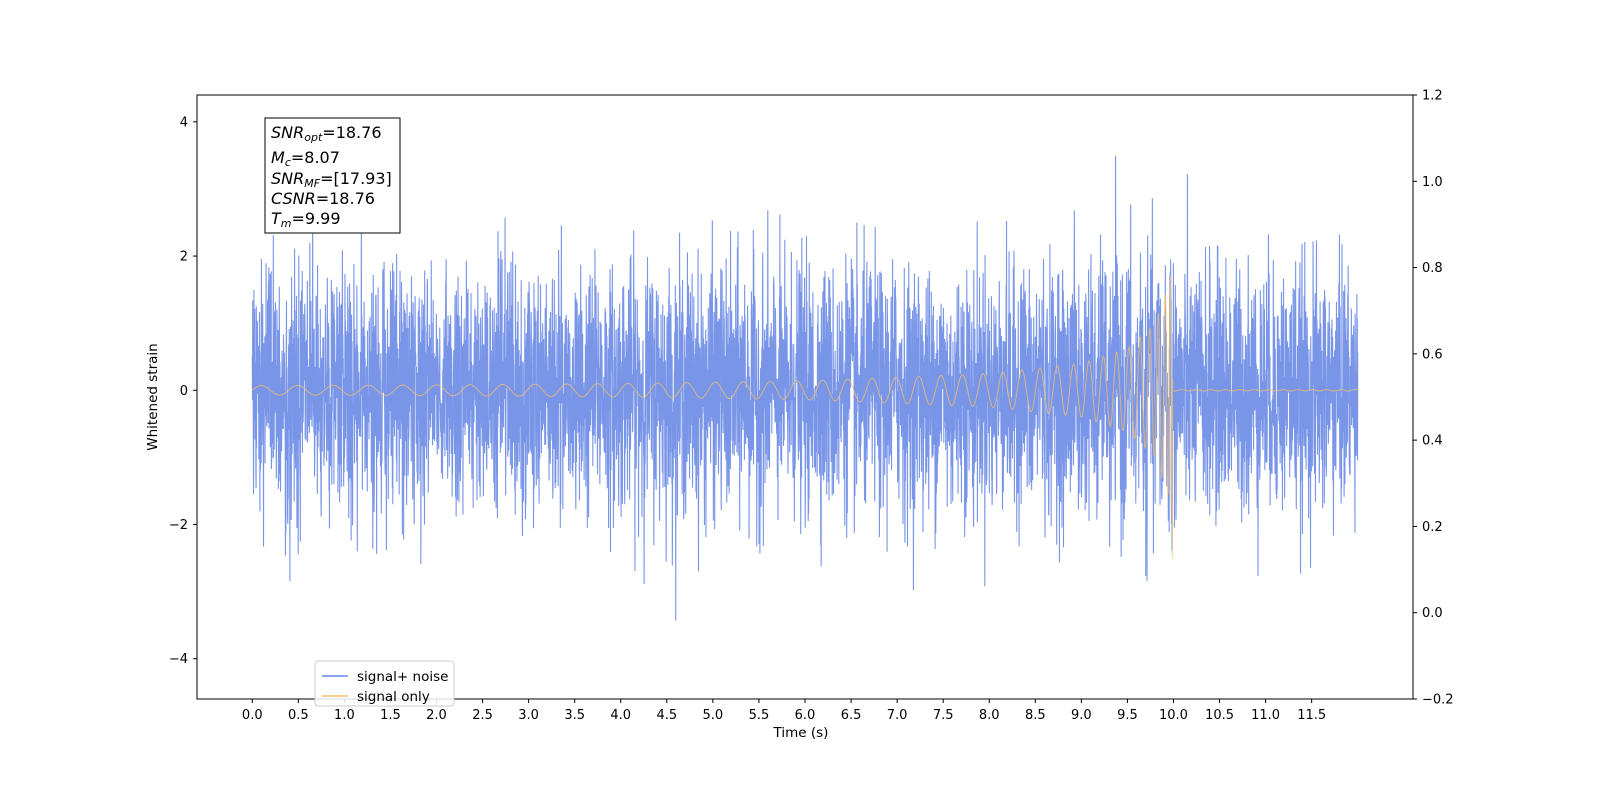 The height and width of the screenshot is (800, 1600). What do you see at coordinates (393, 697) in the screenshot?
I see `legend-label-signal-only: signal only` at bounding box center [393, 697].